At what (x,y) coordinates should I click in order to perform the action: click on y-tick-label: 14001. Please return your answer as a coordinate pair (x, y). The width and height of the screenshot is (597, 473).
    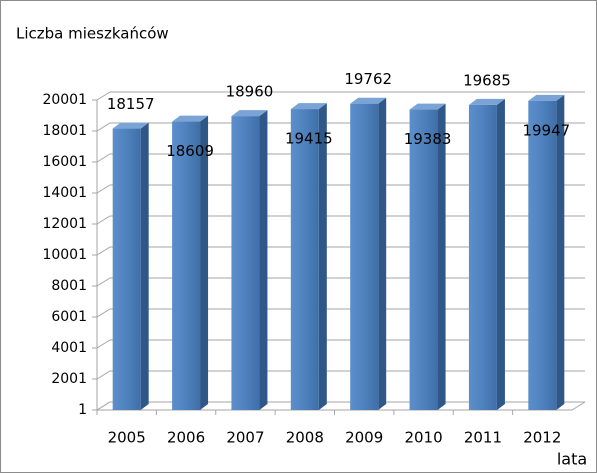
    Looking at the image, I should click on (64, 193).